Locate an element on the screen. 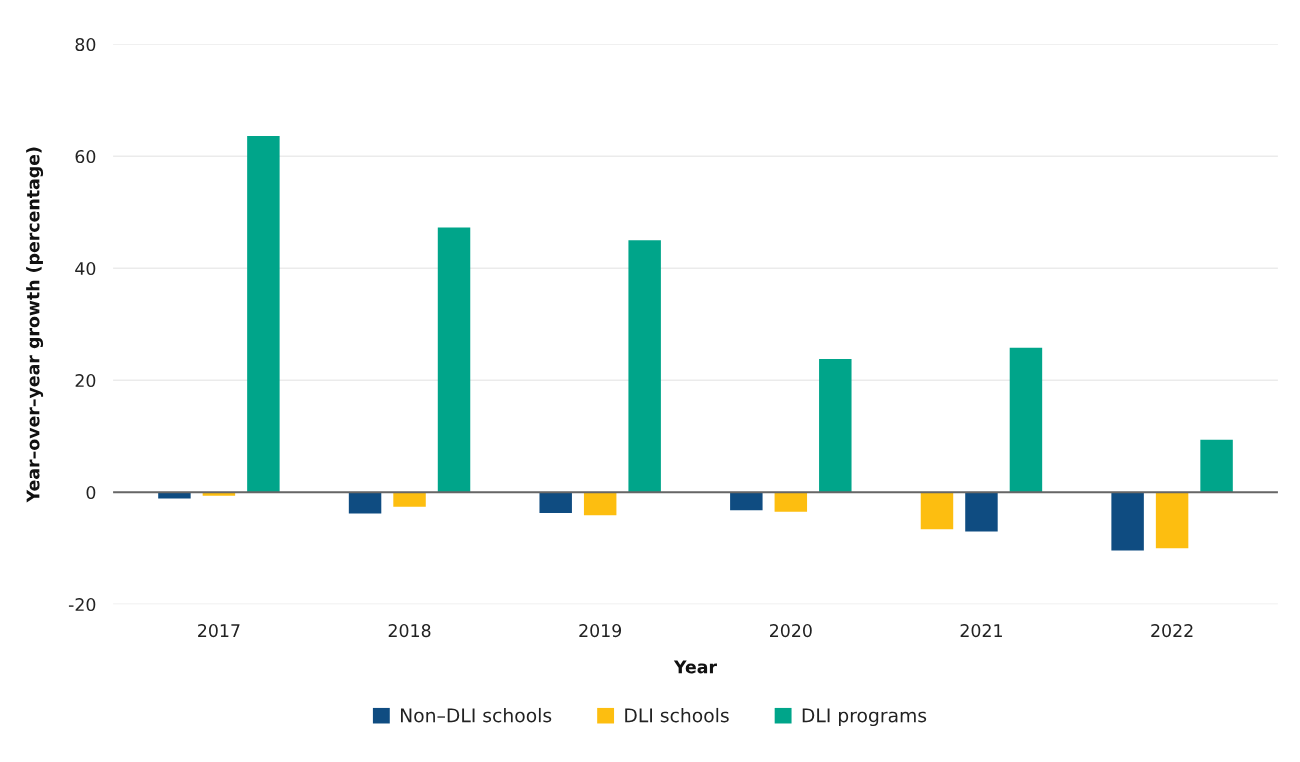 Image resolution: width=1300 pixels, height=762 pixels. x-axis-title: Year is located at coordinates (695, 667).